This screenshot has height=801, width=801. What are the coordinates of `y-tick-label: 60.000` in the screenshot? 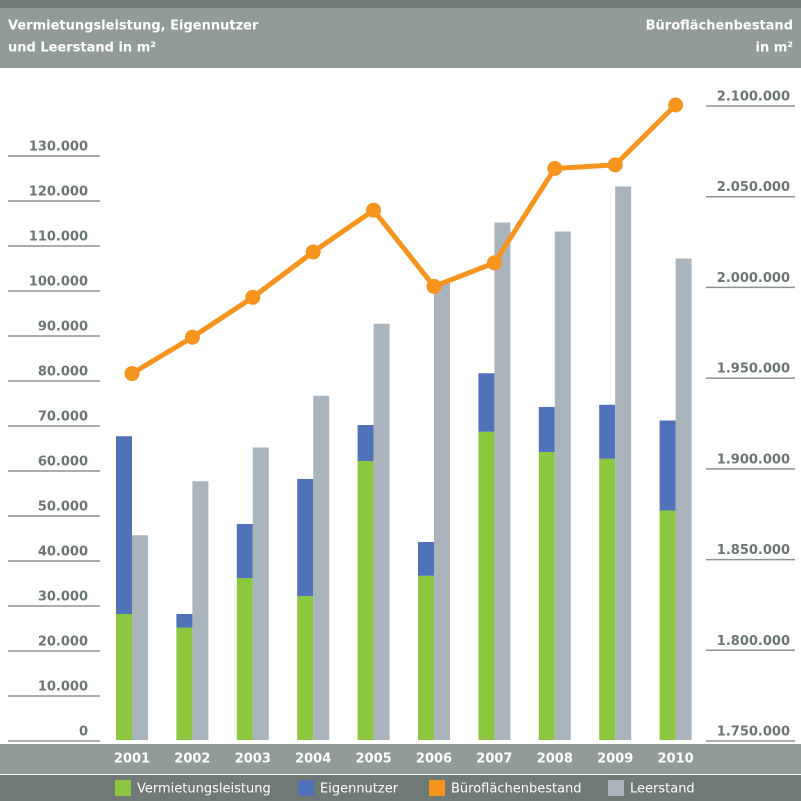 It's located at (63, 462).